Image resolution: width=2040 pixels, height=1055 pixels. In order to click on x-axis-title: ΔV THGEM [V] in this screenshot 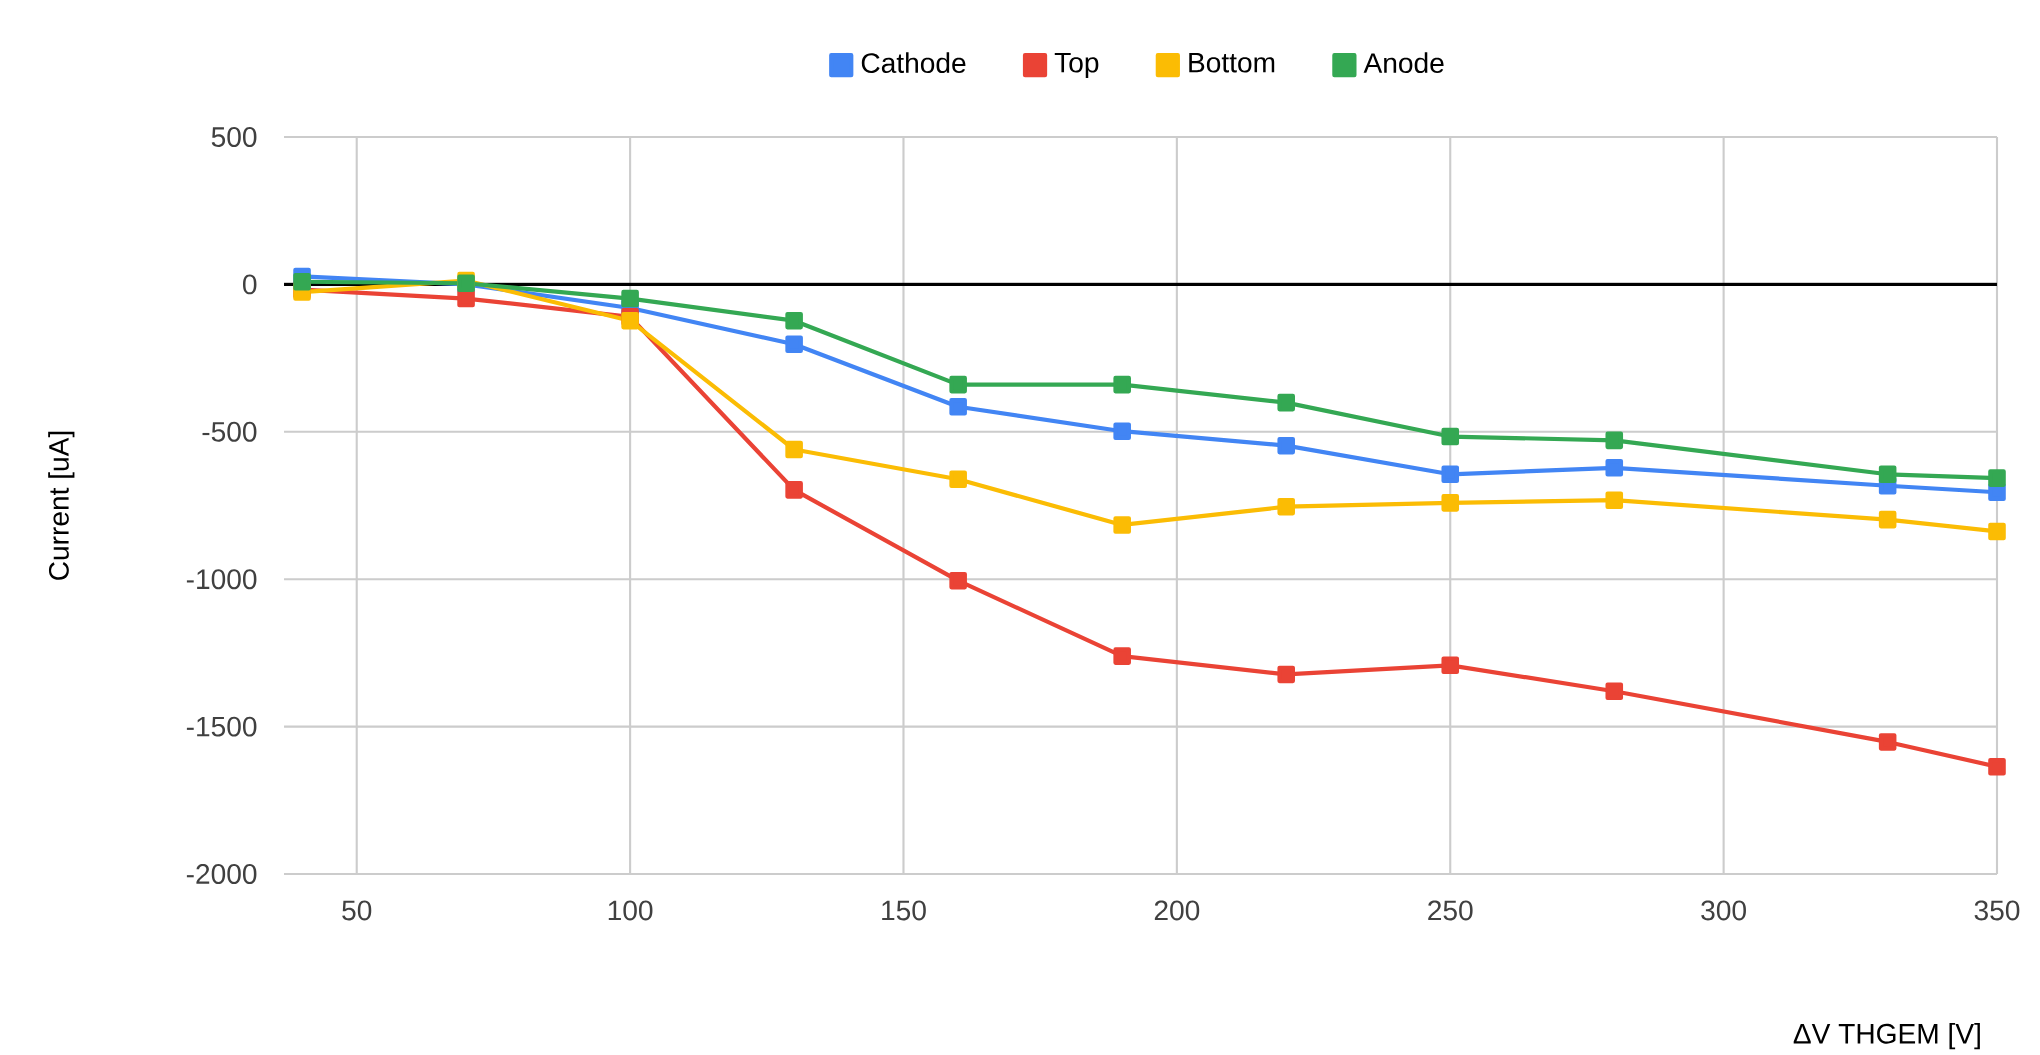, I will do `click(1886, 1036)`.